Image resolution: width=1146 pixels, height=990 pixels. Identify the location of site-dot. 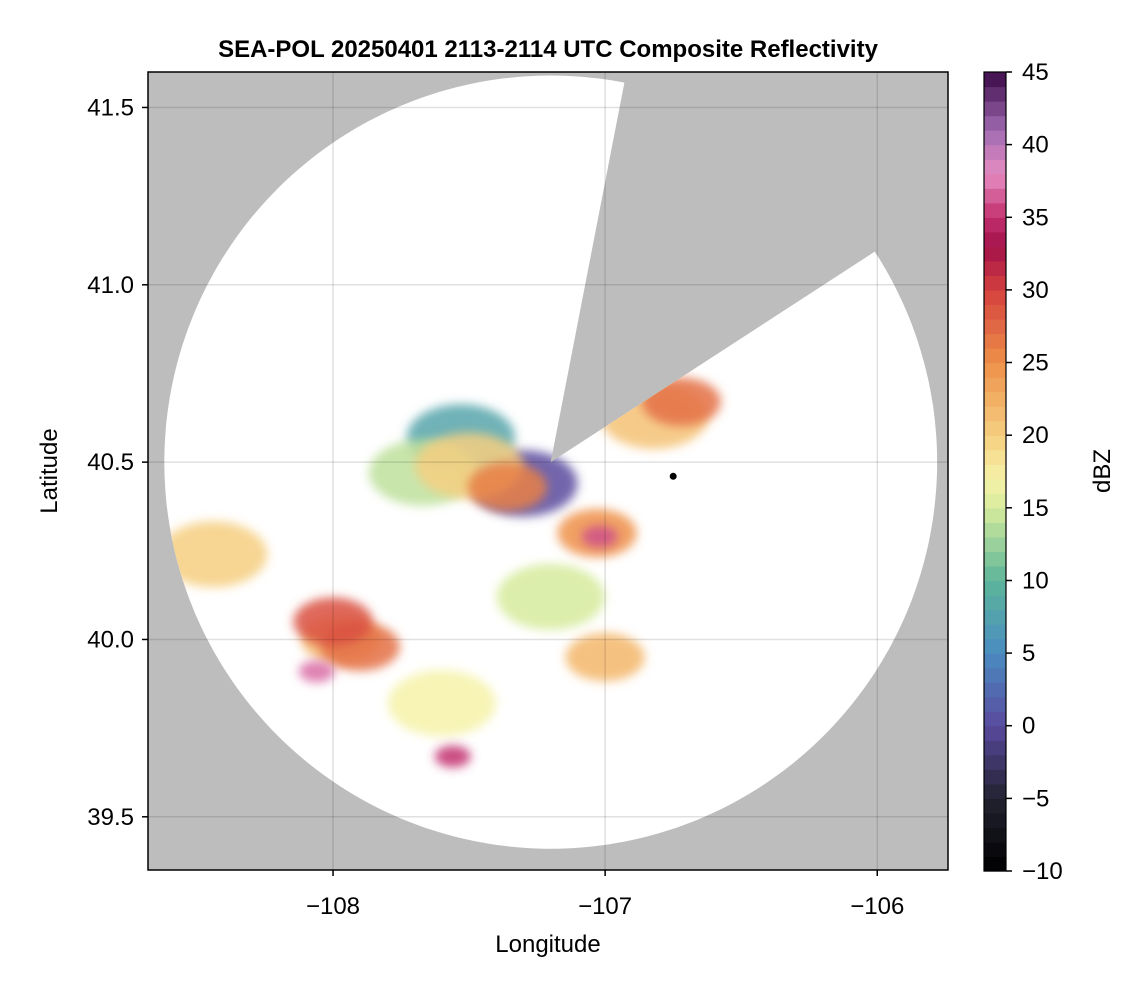
(673, 476).